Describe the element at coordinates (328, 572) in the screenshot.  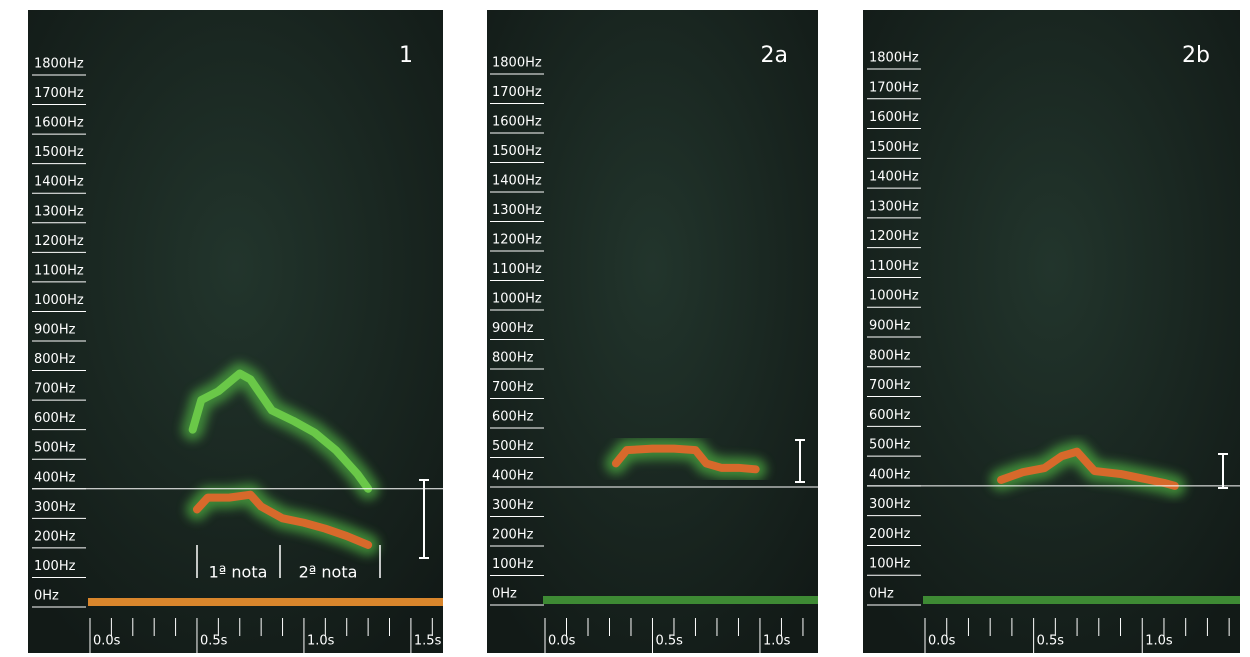
I see `note-label: 2ª nota` at that location.